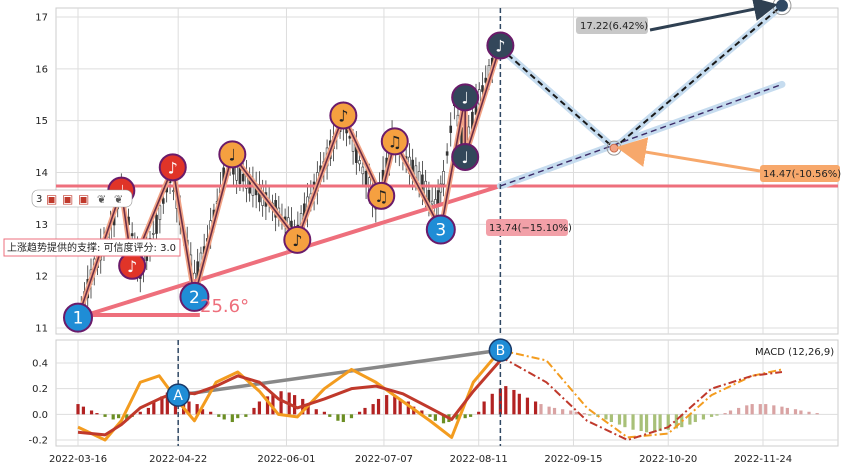  Describe the element at coordinates (688, 155) in the screenshot. I see `target-low-arrow` at that location.